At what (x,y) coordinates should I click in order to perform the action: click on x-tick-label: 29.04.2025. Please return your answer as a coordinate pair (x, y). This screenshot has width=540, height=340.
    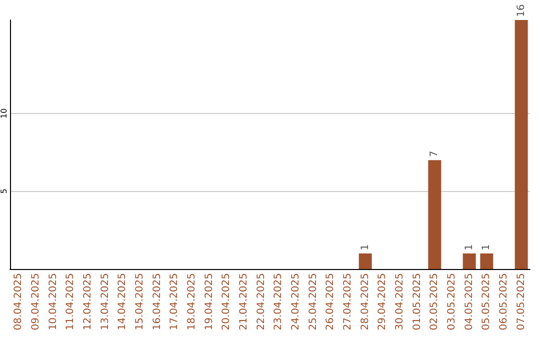
    Looking at the image, I should click on (382, 301).